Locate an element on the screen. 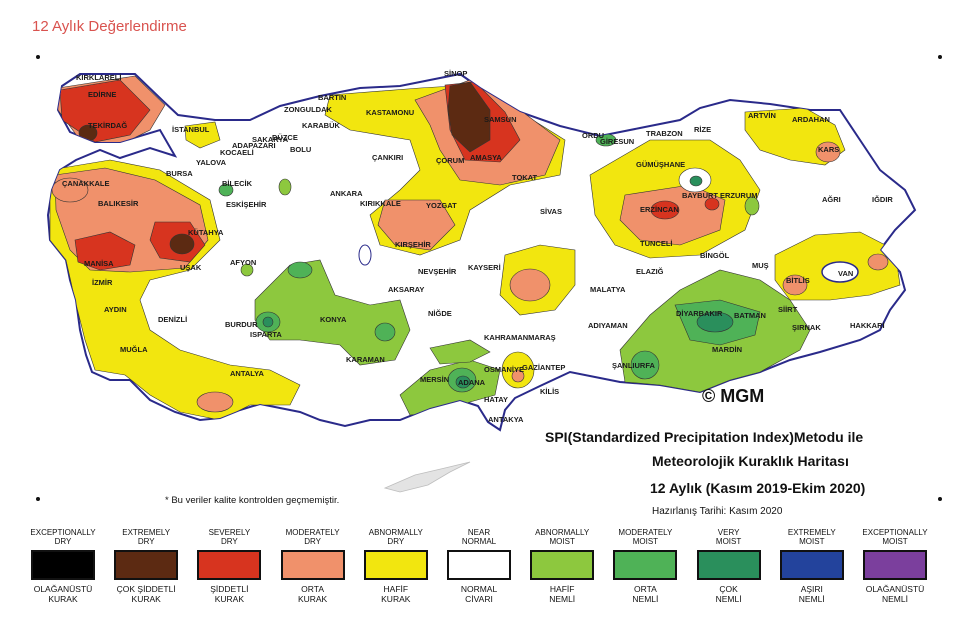 Image resolution: width=960 pixels, height=627 pixels. zone-sinop-dark is located at coordinates (469, 117).